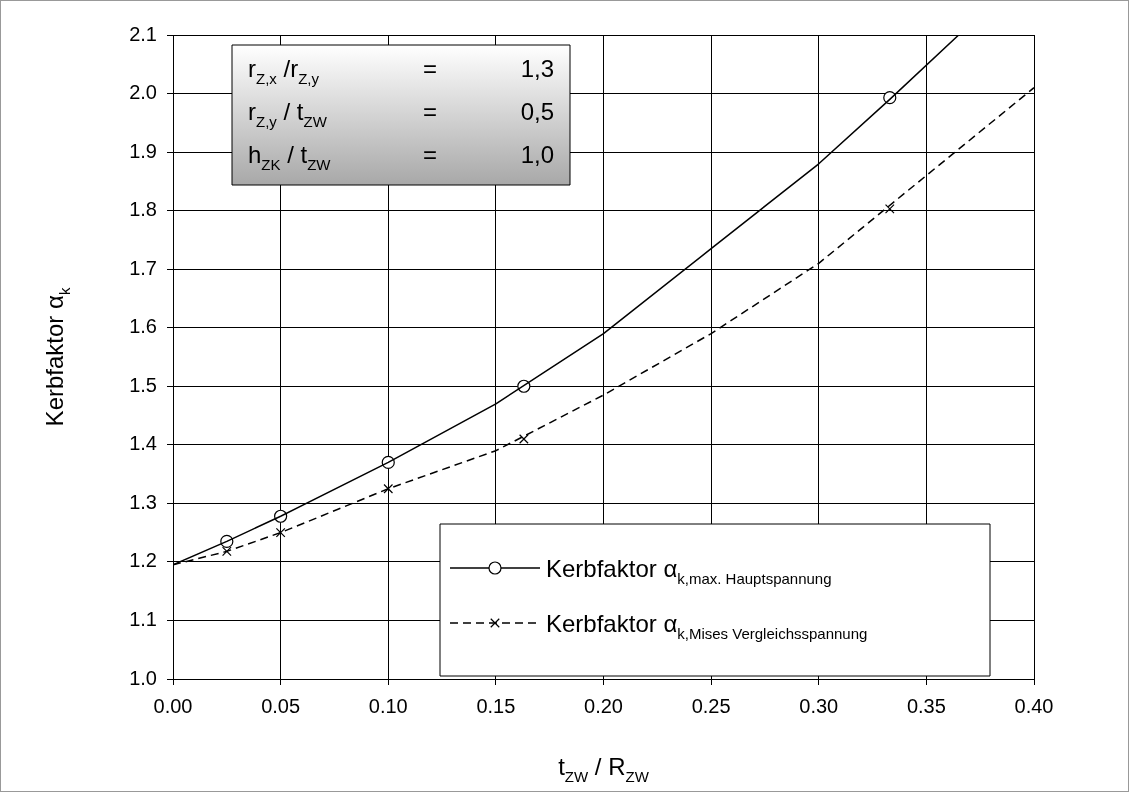 The height and width of the screenshot is (792, 1129). I want to click on x-tick-label: 0.30, so click(819, 705).